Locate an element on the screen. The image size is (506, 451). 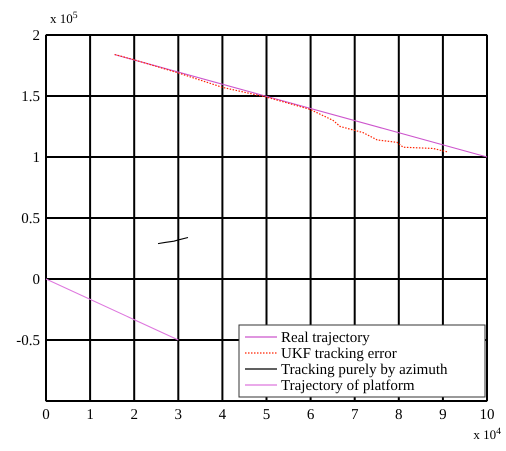
legend-label: UKF tracking error is located at coordinates (339, 354).